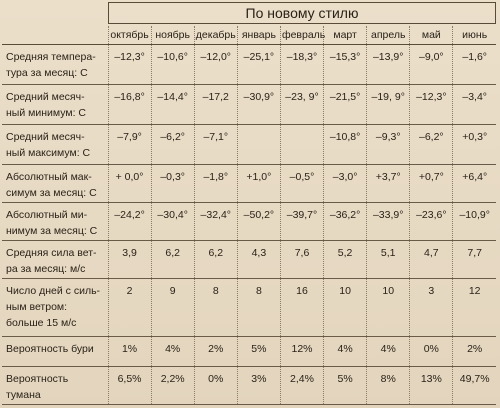 This screenshot has height=408, width=500. What do you see at coordinates (258, 385) in the screenshot?
I see `value-cell: 3%` at bounding box center [258, 385].